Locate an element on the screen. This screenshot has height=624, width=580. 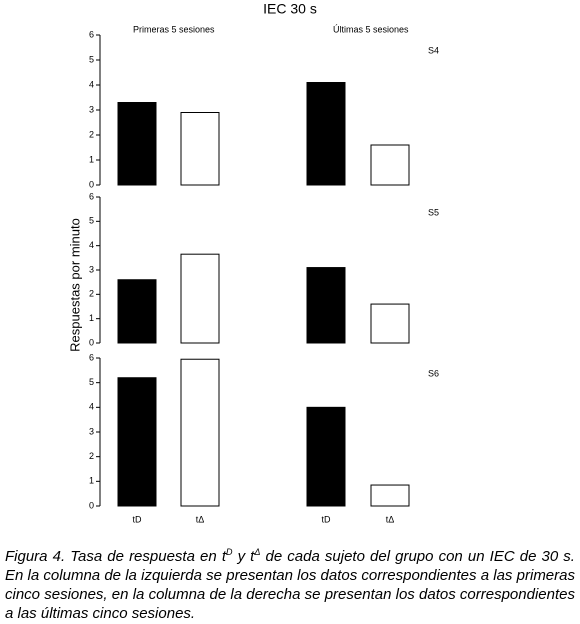
column-header: Últimas 5 sesiones is located at coordinates (371, 29).